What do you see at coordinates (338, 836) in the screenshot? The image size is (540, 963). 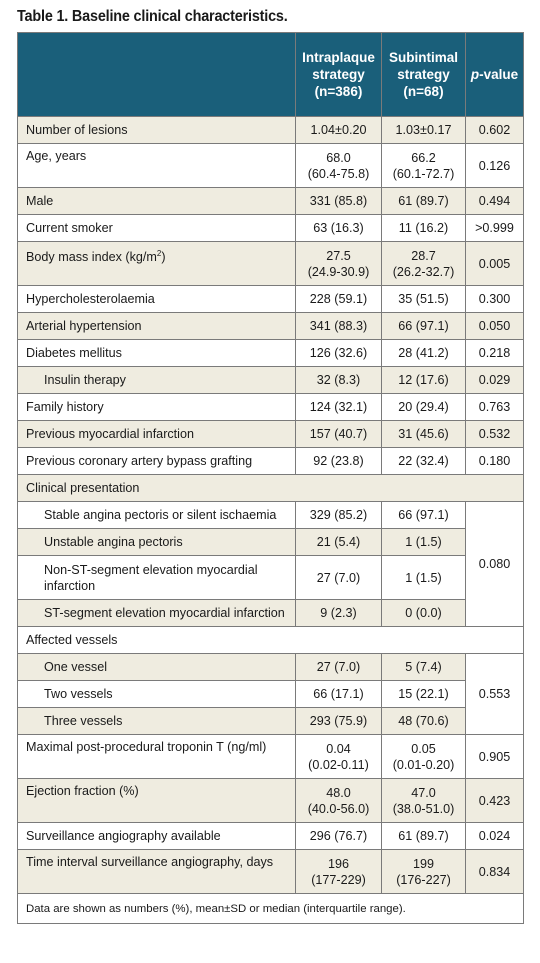 I see `intraplaque-value: 296 (76.7)` at bounding box center [338, 836].